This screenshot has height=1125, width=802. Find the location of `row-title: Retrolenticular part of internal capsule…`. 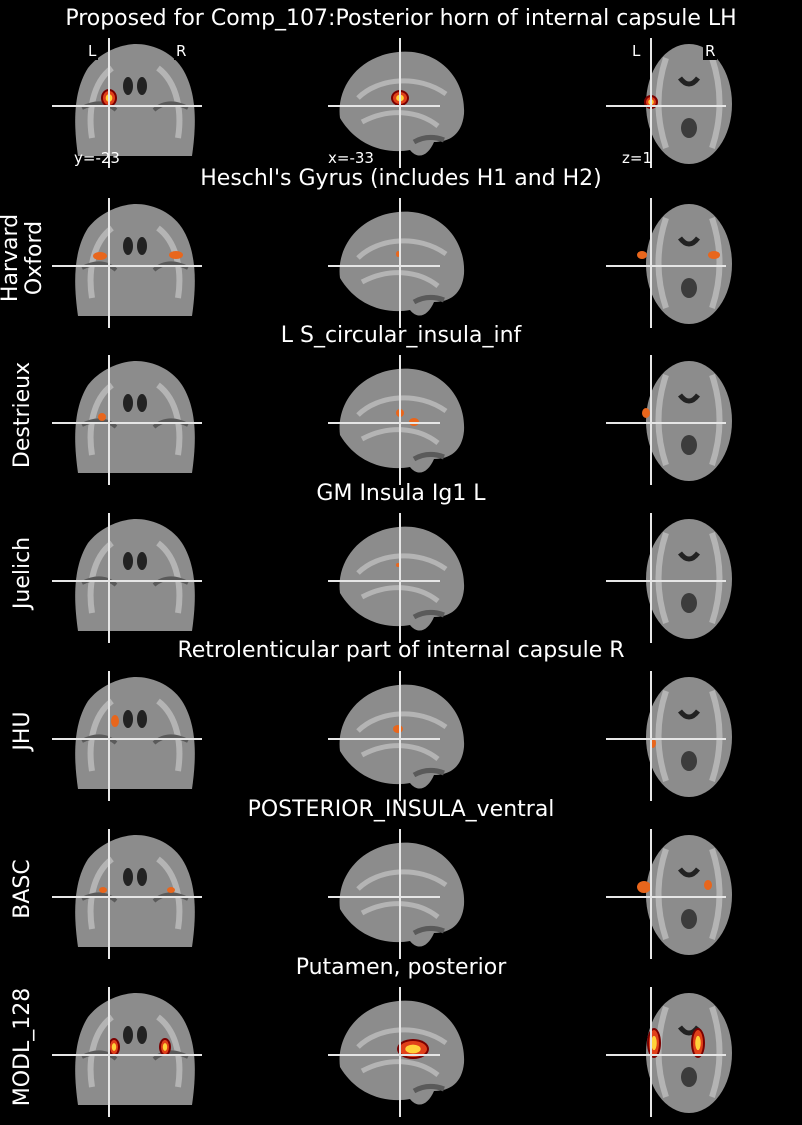

row-title: Retrolenticular part of internal capsule… is located at coordinates (401, 650).